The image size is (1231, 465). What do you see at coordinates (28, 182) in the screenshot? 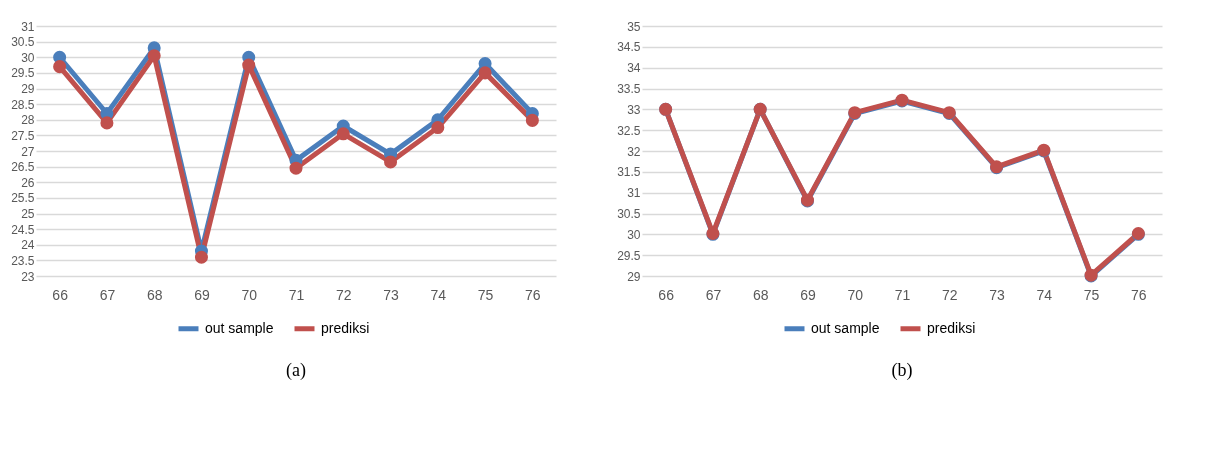
I see `y-tick-label: 26` at bounding box center [28, 182].